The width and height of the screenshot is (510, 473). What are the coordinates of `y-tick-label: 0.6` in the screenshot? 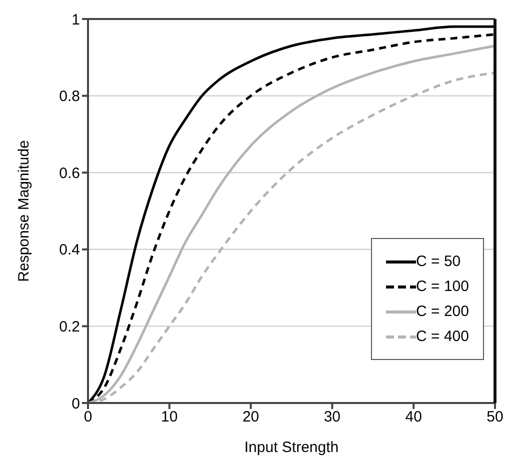 It's located at (69, 173).